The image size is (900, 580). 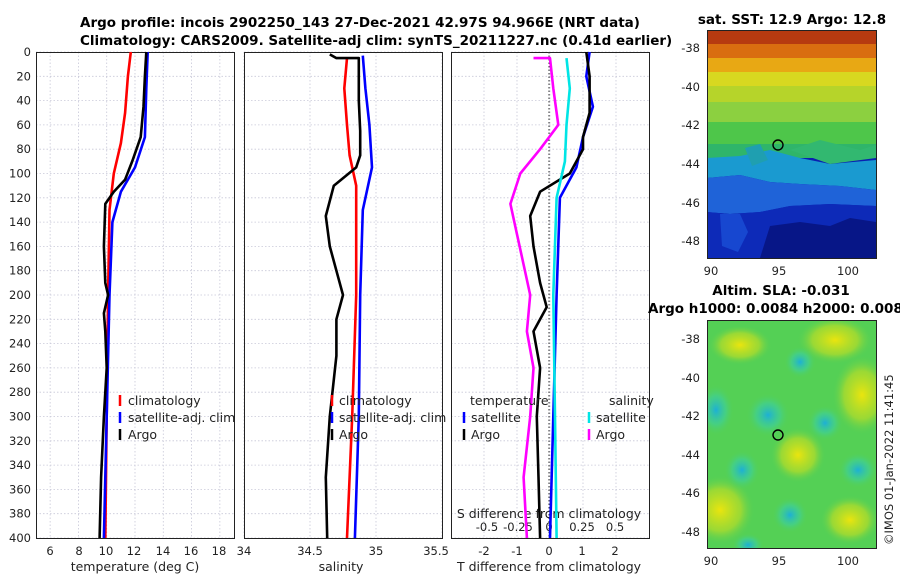 I want to click on diff-xtick-top: -0.25, so click(x=518, y=527).